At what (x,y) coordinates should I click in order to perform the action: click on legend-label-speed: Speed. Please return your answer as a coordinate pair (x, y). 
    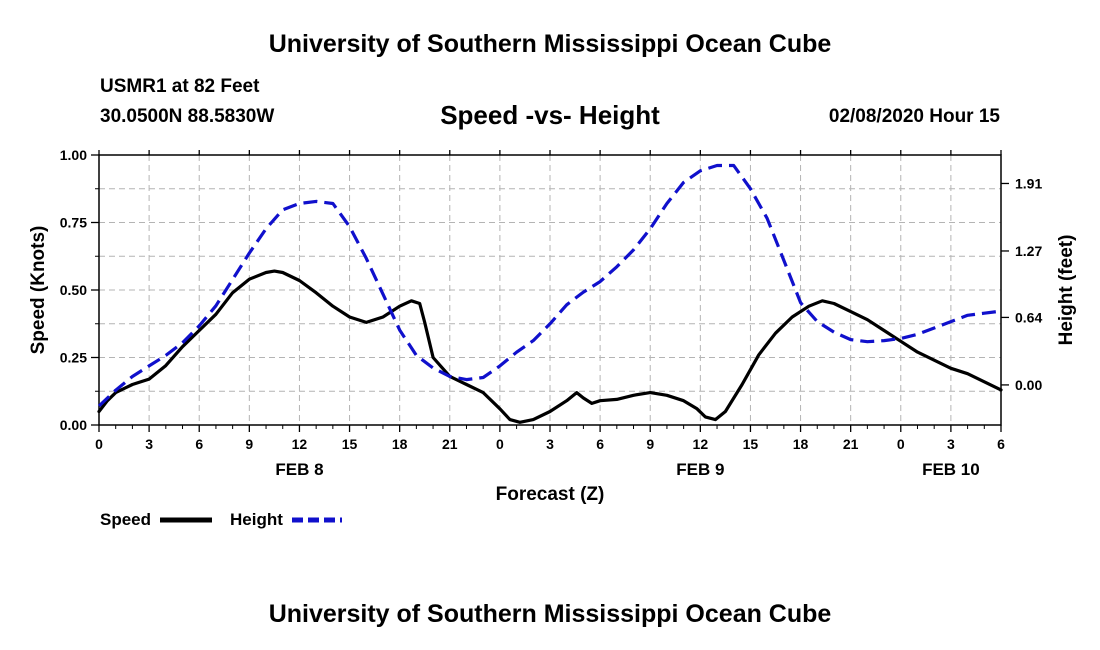
    Looking at the image, I should click on (125, 519).